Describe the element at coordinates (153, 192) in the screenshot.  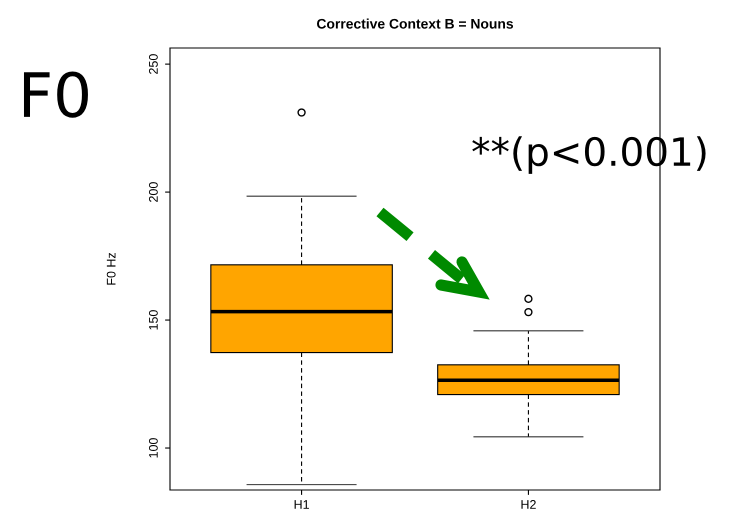
I see `y-tick-label: 200` at that location.